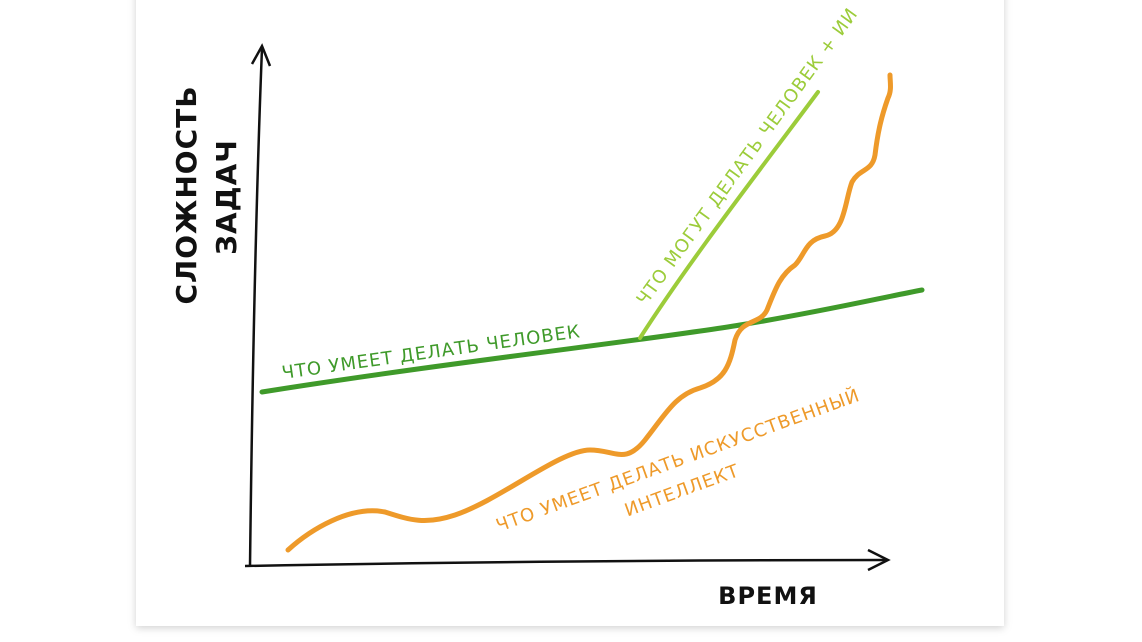  Describe the element at coordinates (879, 560) in the screenshot. I see `x-axis-arrow` at that location.